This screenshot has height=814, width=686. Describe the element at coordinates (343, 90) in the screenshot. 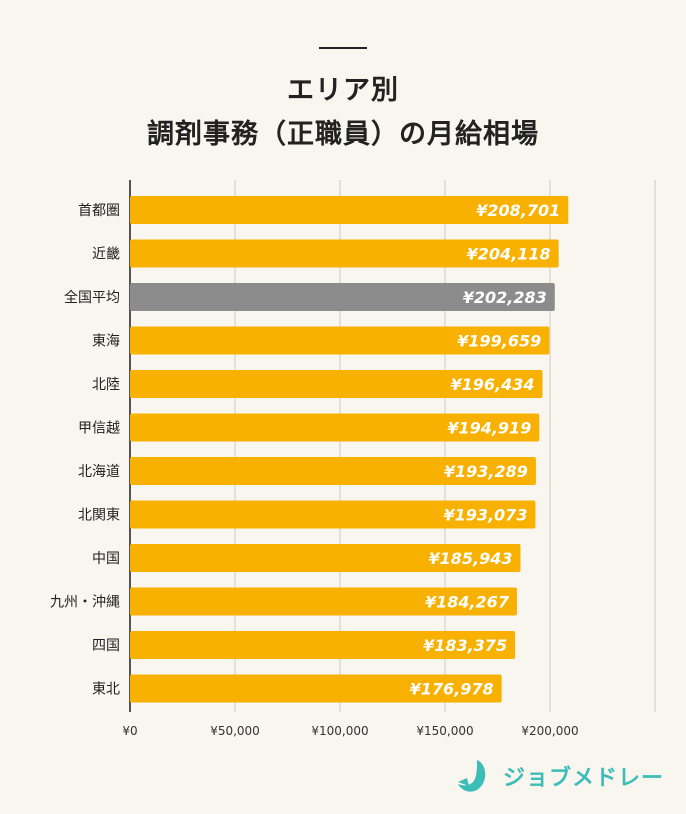

I see `chart-title-line1: エリア別` at that location.